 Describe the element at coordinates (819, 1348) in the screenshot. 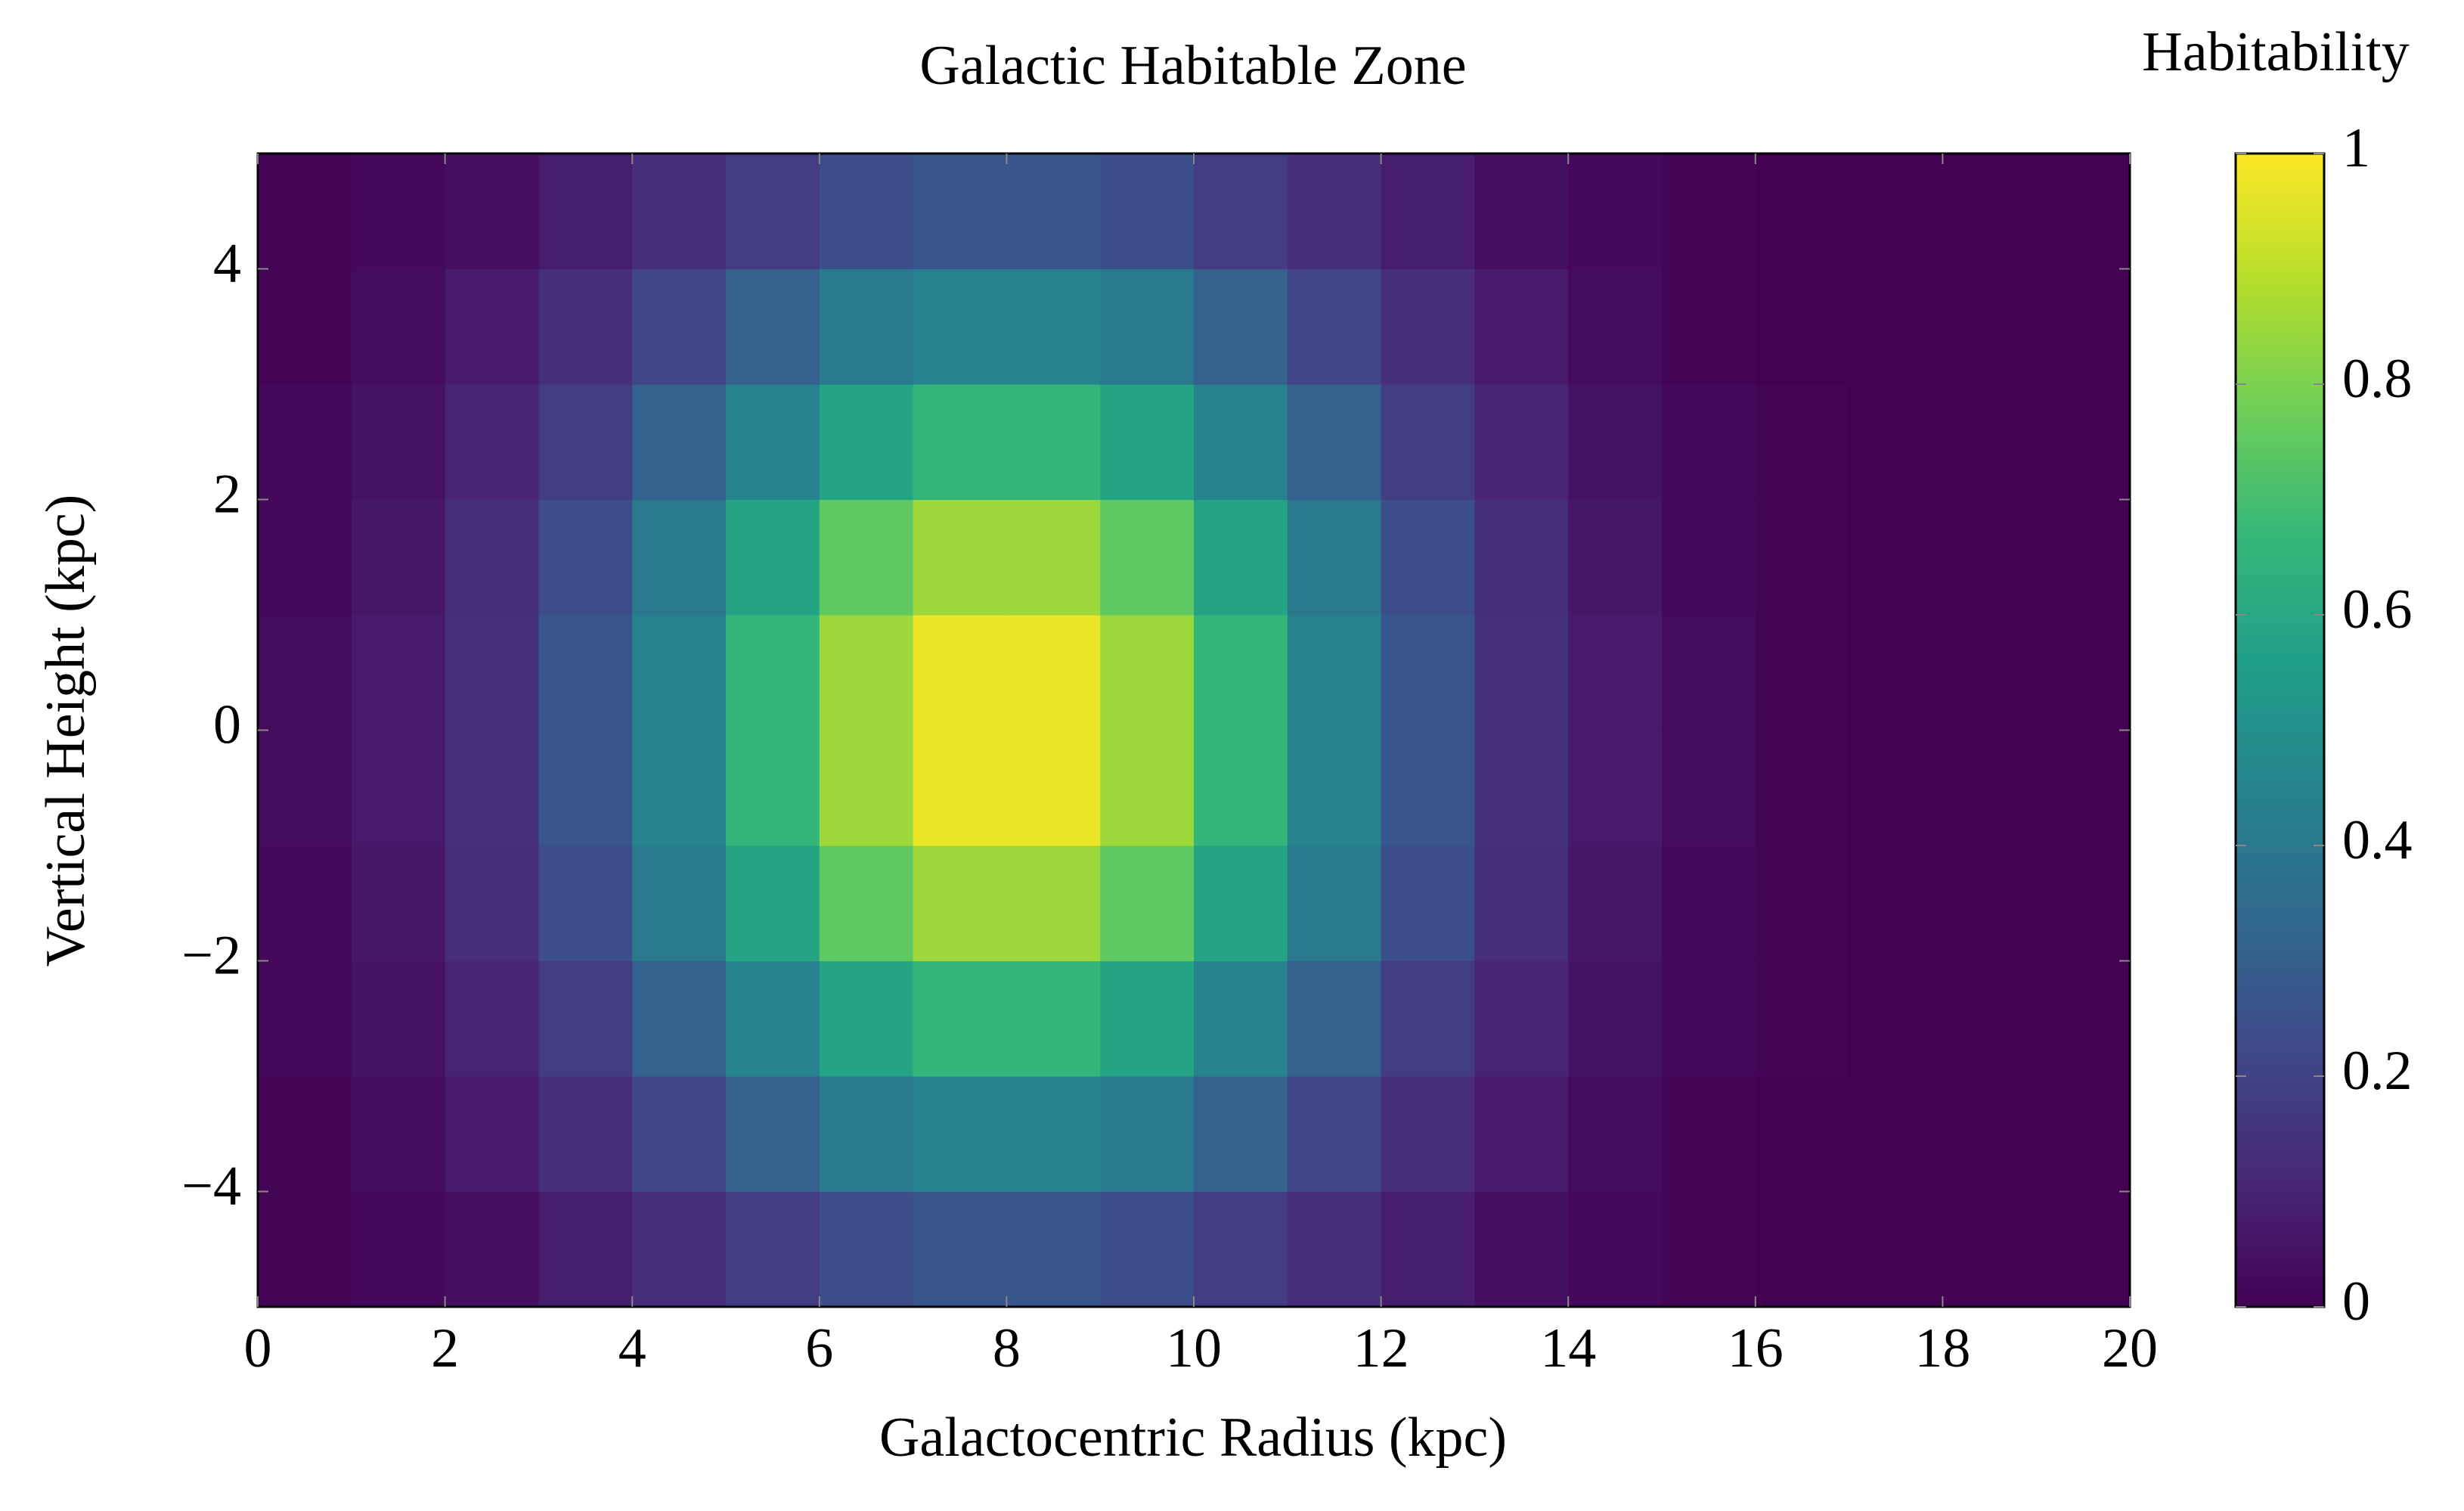

I see `x-tick-label: 6` at that location.